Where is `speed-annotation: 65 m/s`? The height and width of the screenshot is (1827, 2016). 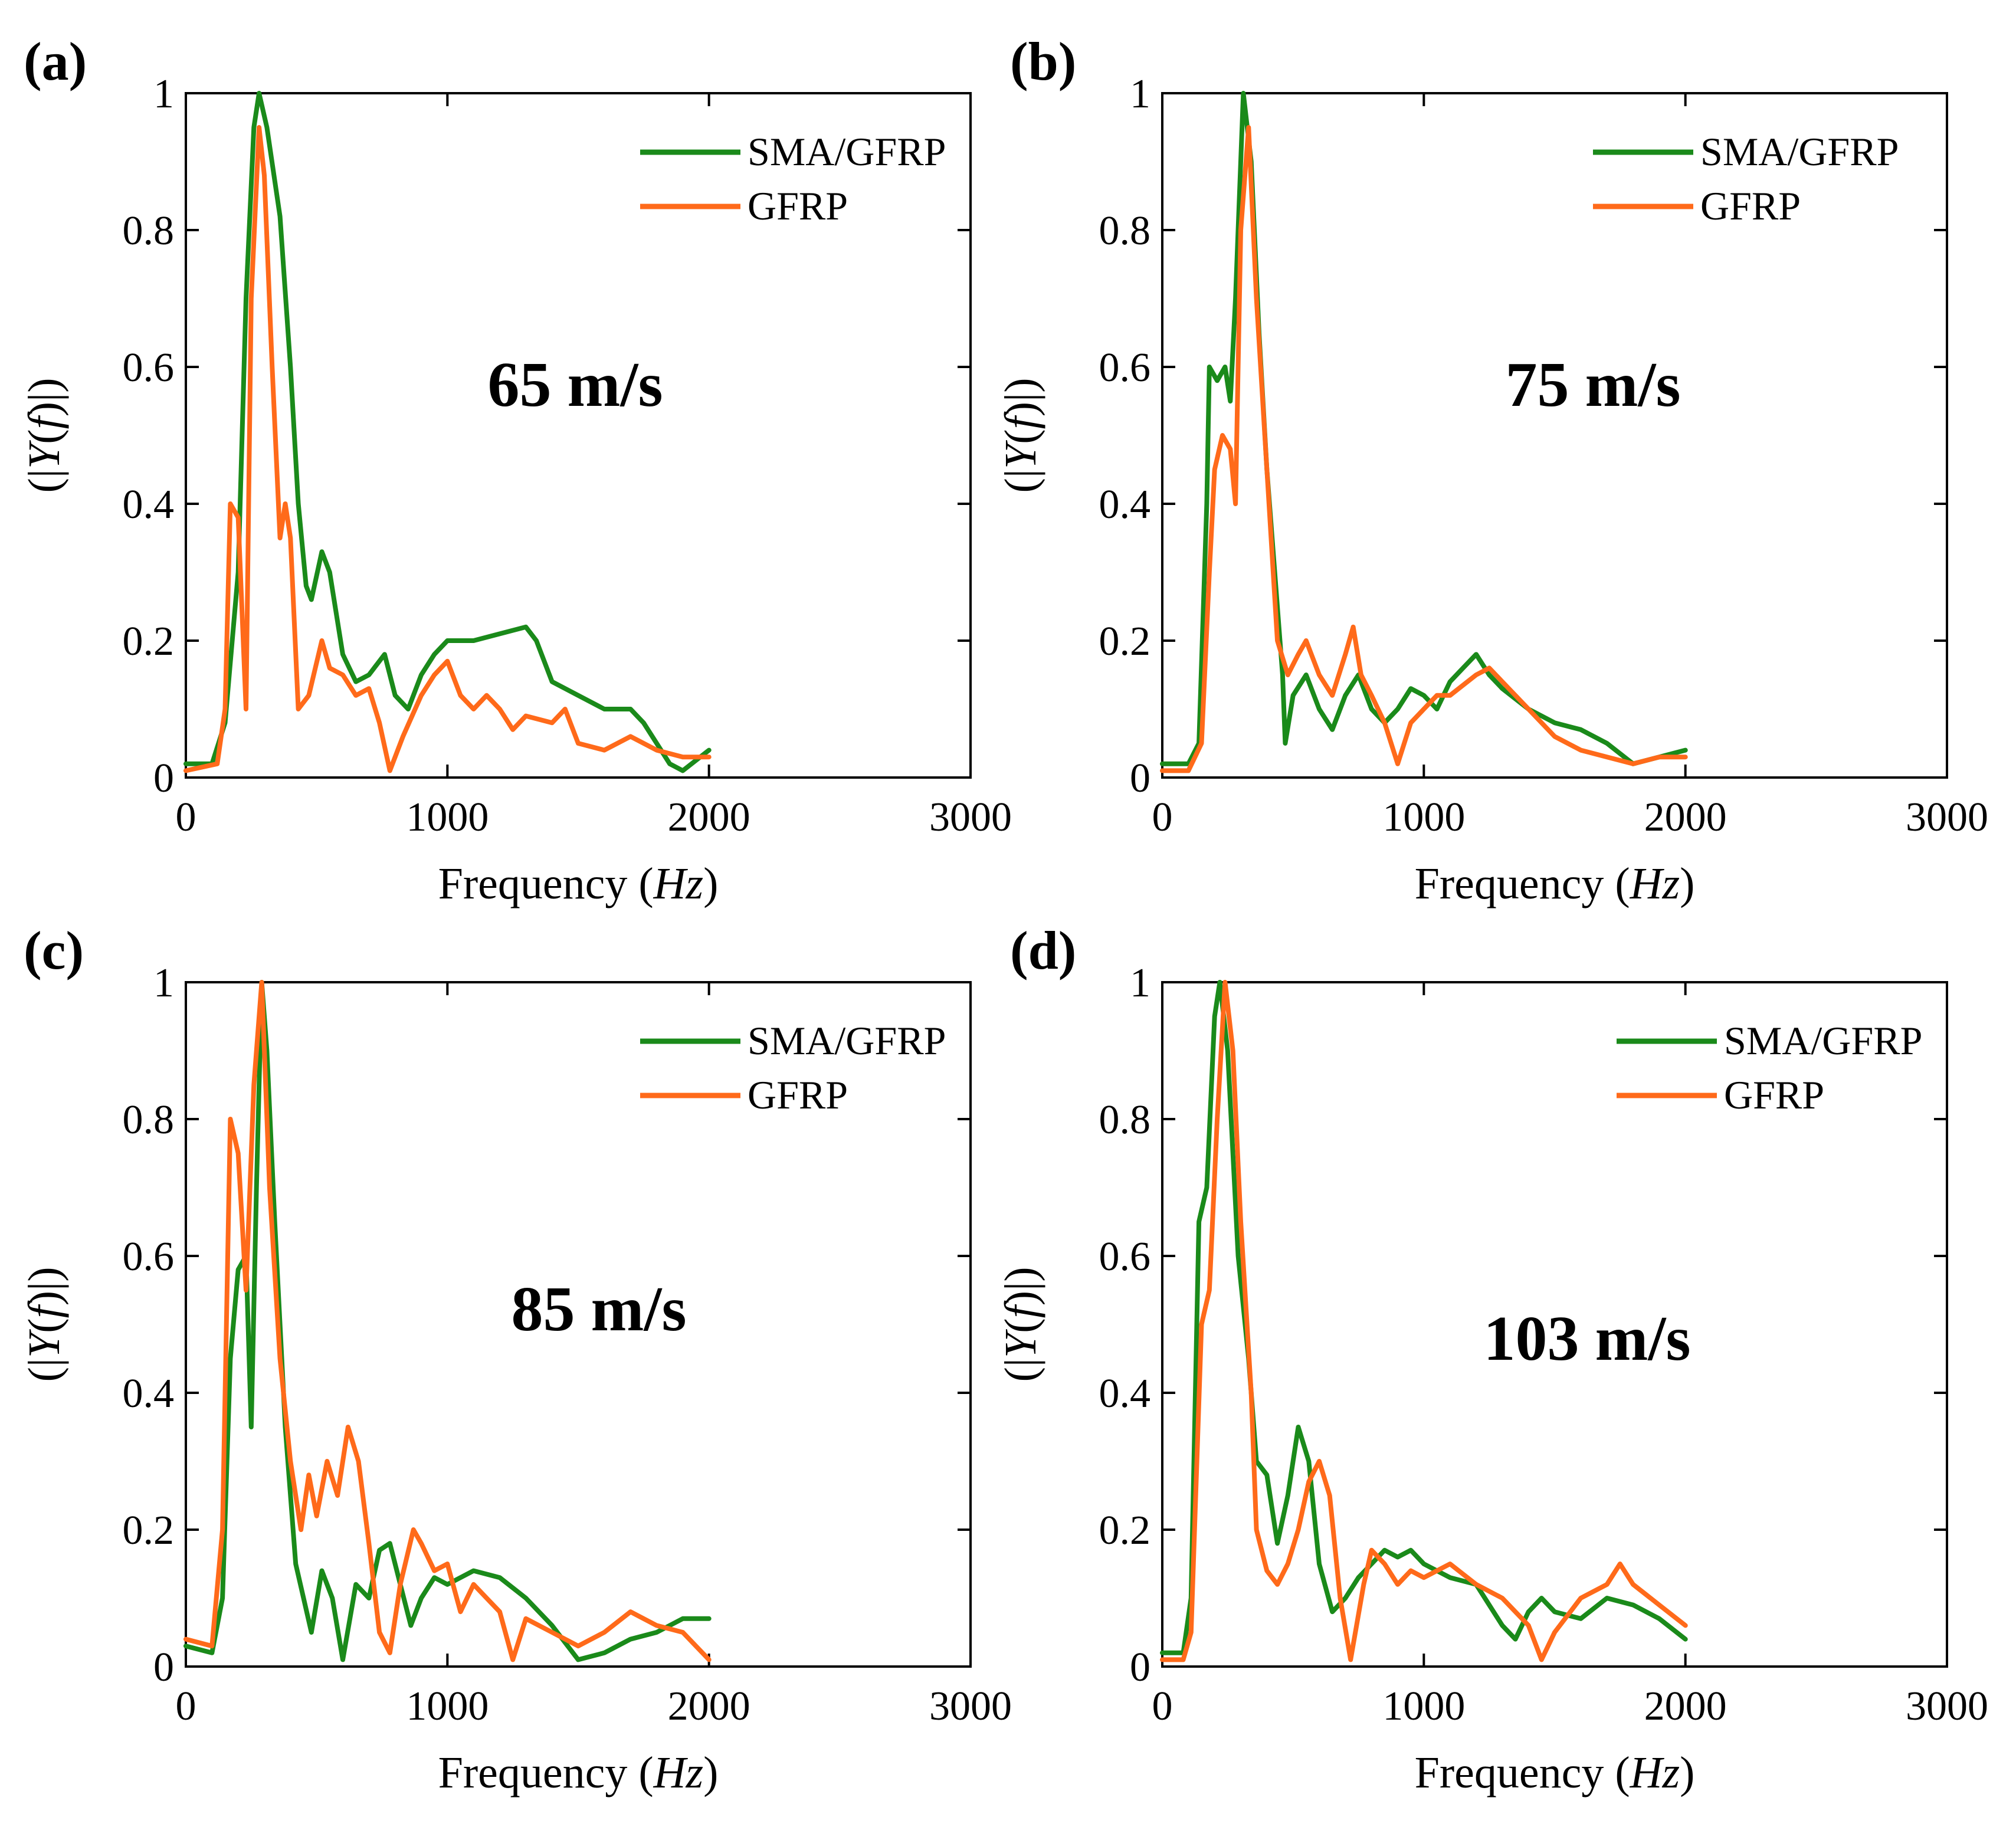 speed-annotation: 65 m/s is located at coordinates (576, 385).